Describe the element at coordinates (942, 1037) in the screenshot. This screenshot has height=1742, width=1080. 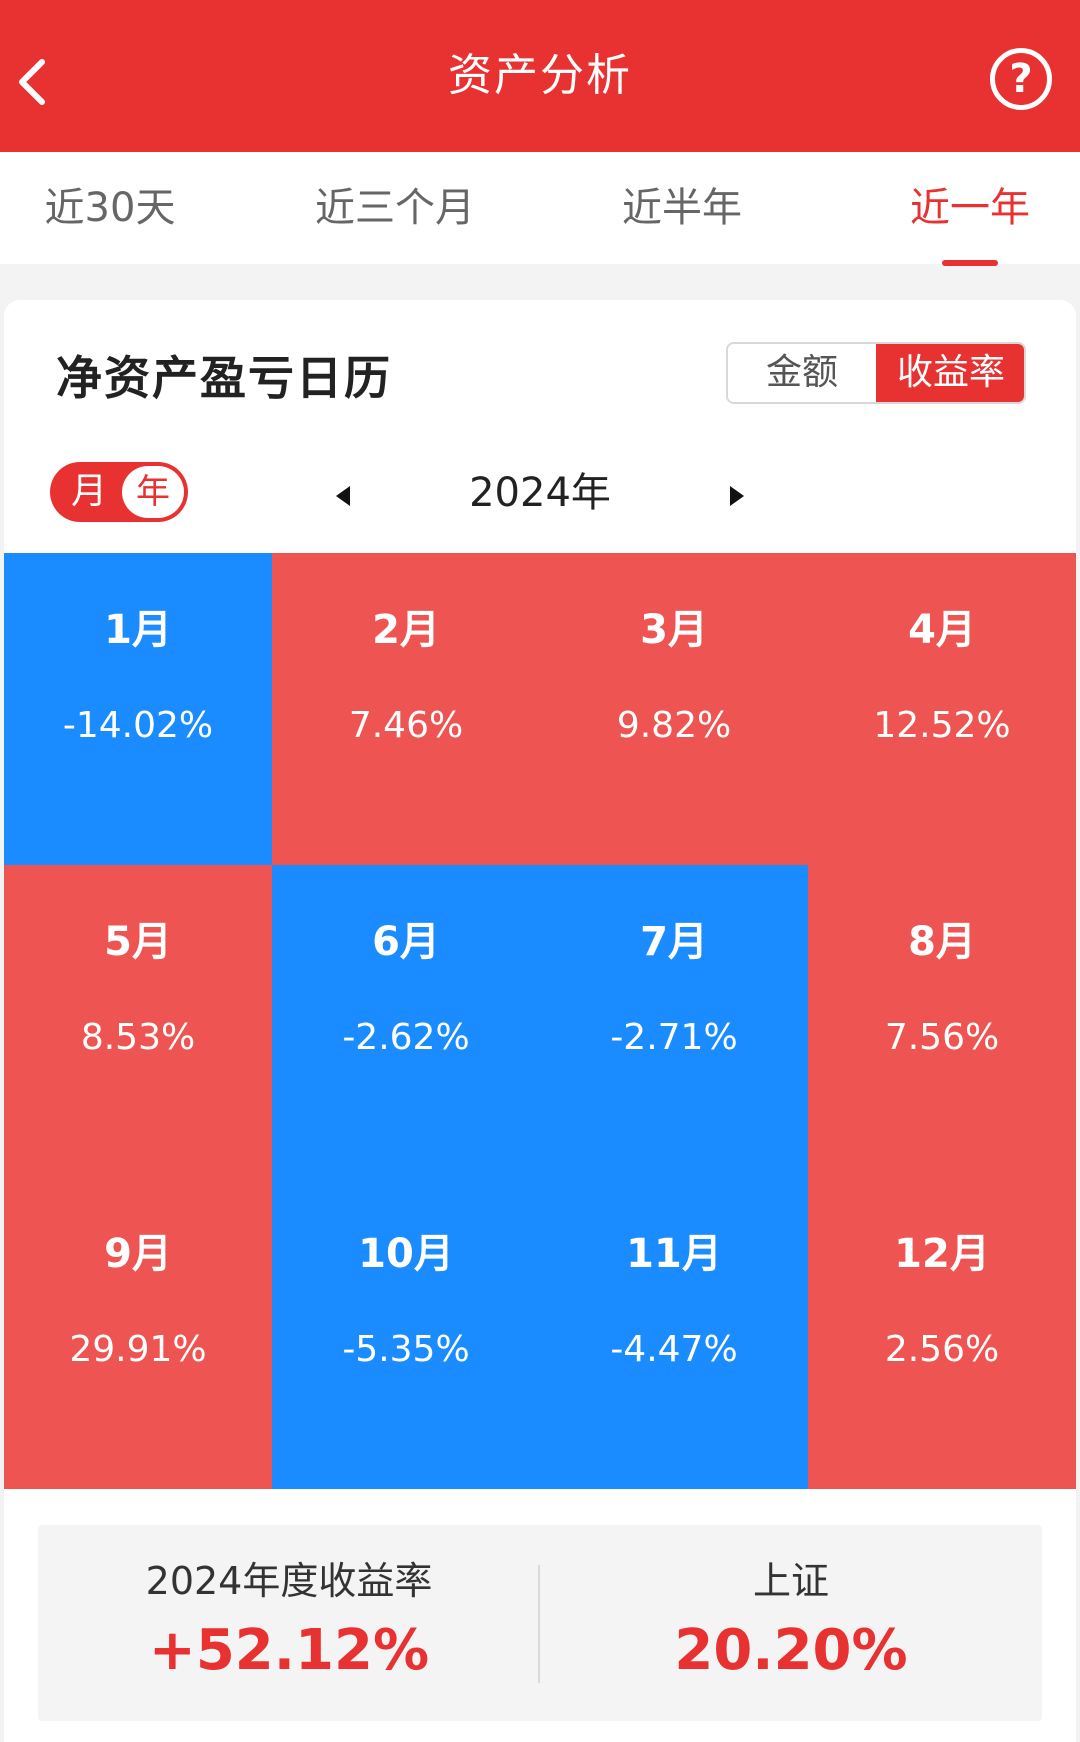
I see `month-return: 7.56%` at that location.